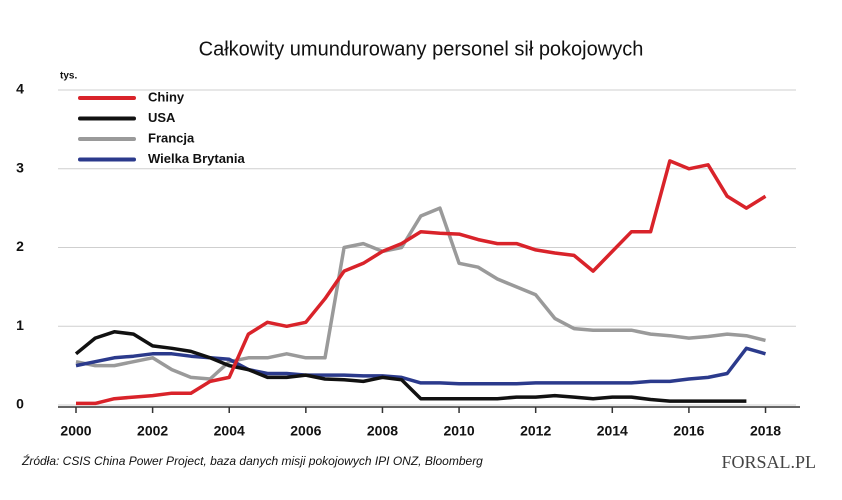  Describe the element at coordinates (765, 431) in the screenshot. I see `x-tick-label: 2018` at that location.